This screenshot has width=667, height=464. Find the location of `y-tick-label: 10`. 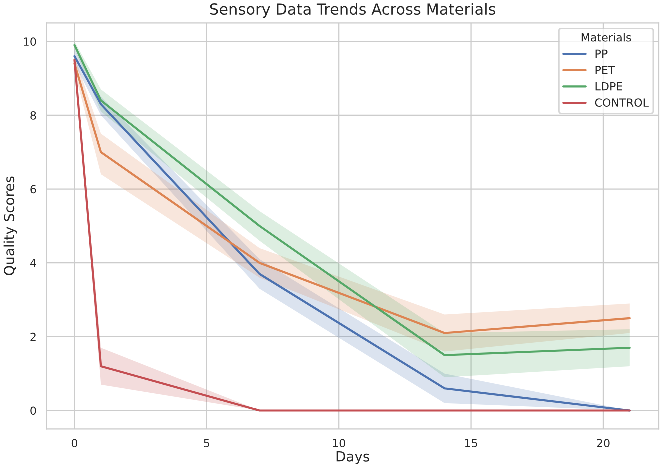

y-tick-label: 10 is located at coordinates (30, 42).